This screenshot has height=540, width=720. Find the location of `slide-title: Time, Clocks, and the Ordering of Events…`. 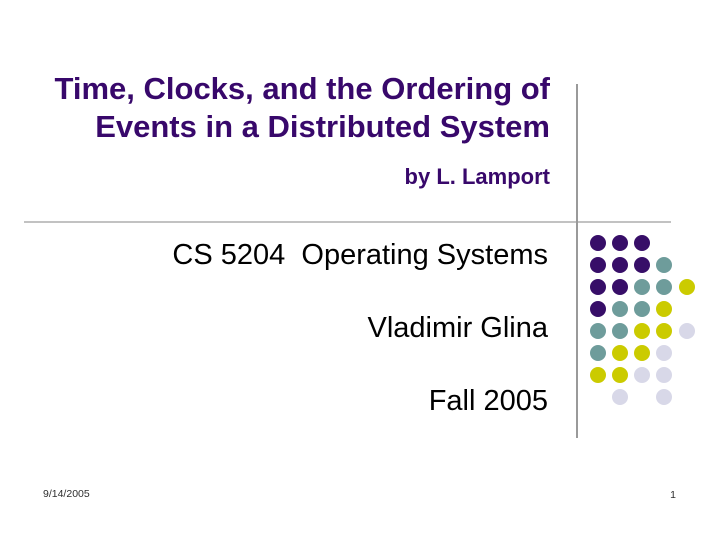

slide-title: Time, Clocks, and the Ordering of Events… is located at coordinates (285, 108).